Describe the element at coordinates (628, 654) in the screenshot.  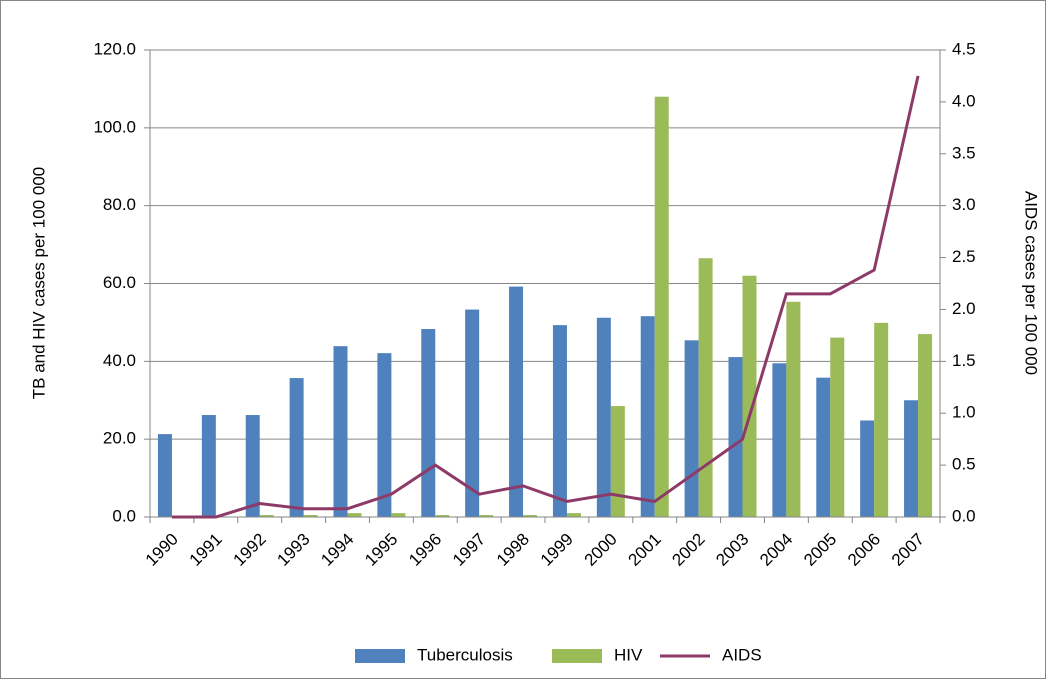
I see `legend-label: HIV` at that location.